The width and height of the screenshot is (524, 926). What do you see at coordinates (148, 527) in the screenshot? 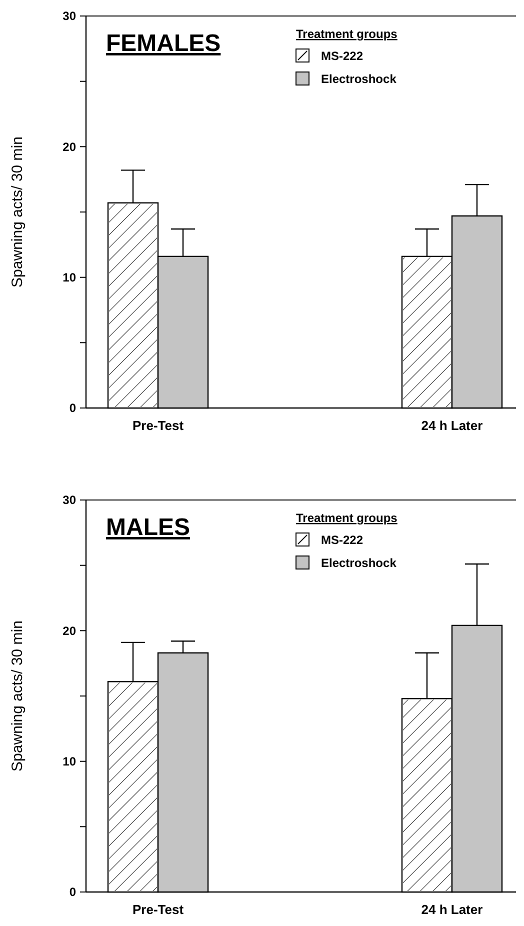
I see `text: MALES` at bounding box center [148, 527].